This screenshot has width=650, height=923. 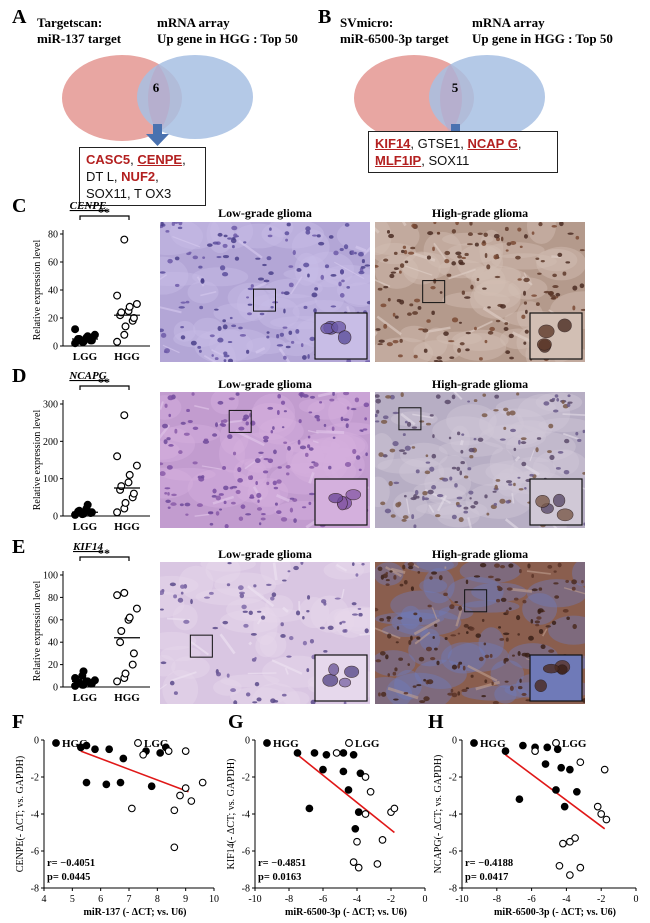 What do you see at coordinates (138, 743) in the screenshot?
I see `legend-marker-lgg` at bounding box center [138, 743].